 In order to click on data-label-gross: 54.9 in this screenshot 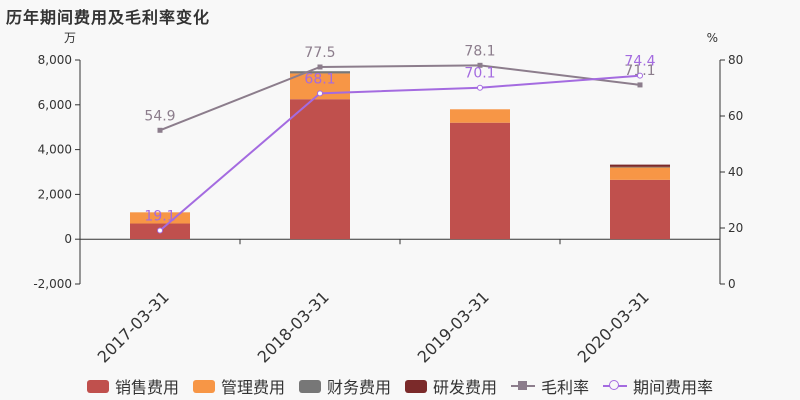, I will do `click(159, 116)`.